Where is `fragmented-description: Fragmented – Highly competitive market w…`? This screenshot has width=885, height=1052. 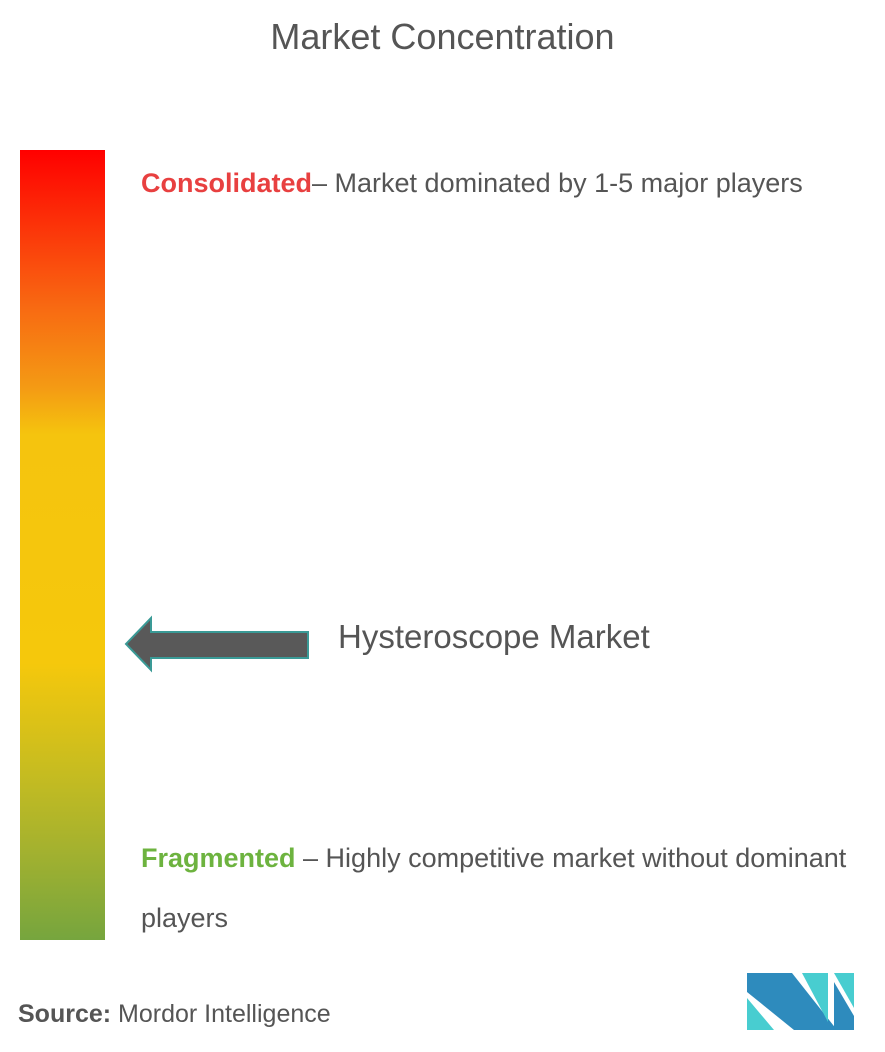 fragmented-description: Fragmented – Highly competitive market w… is located at coordinates (501, 888).